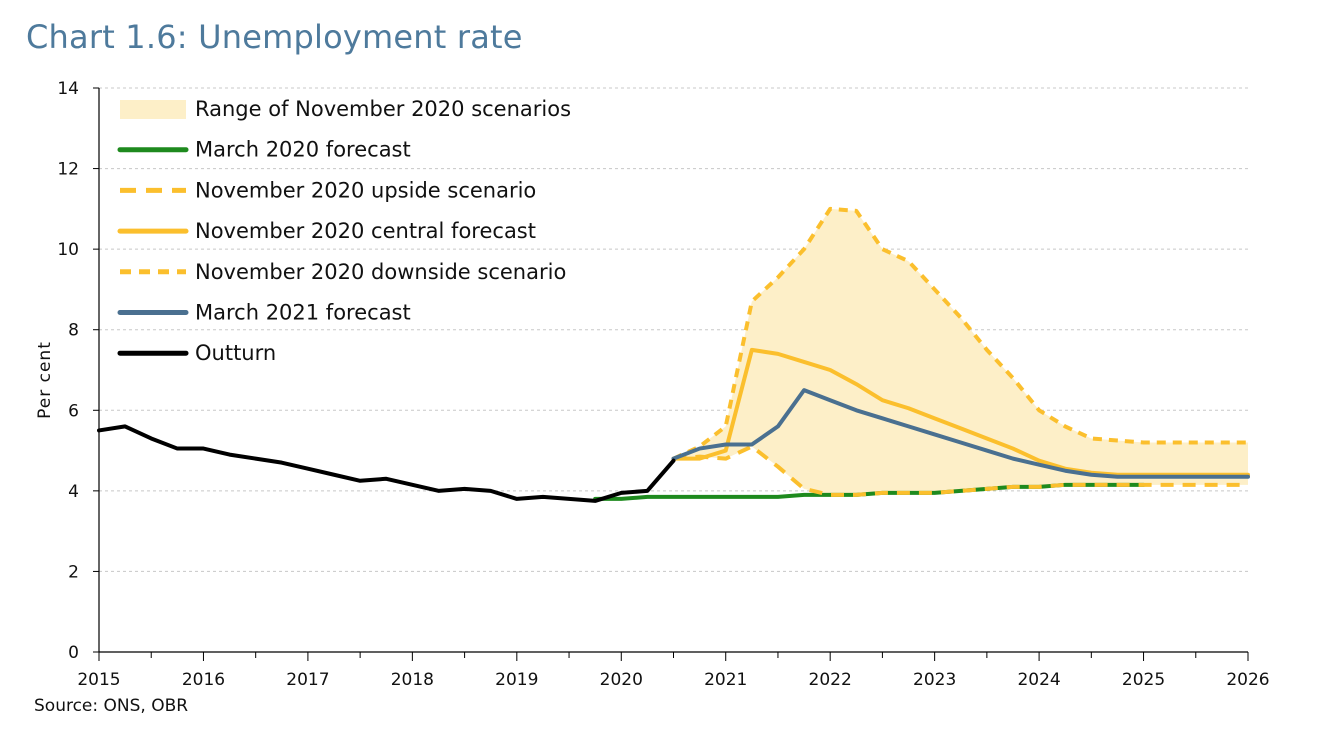 Image resolution: width=1324 pixels, height=746 pixels. What do you see at coordinates (412, 680) in the screenshot?
I see `x-tick-label: 2018` at bounding box center [412, 680].